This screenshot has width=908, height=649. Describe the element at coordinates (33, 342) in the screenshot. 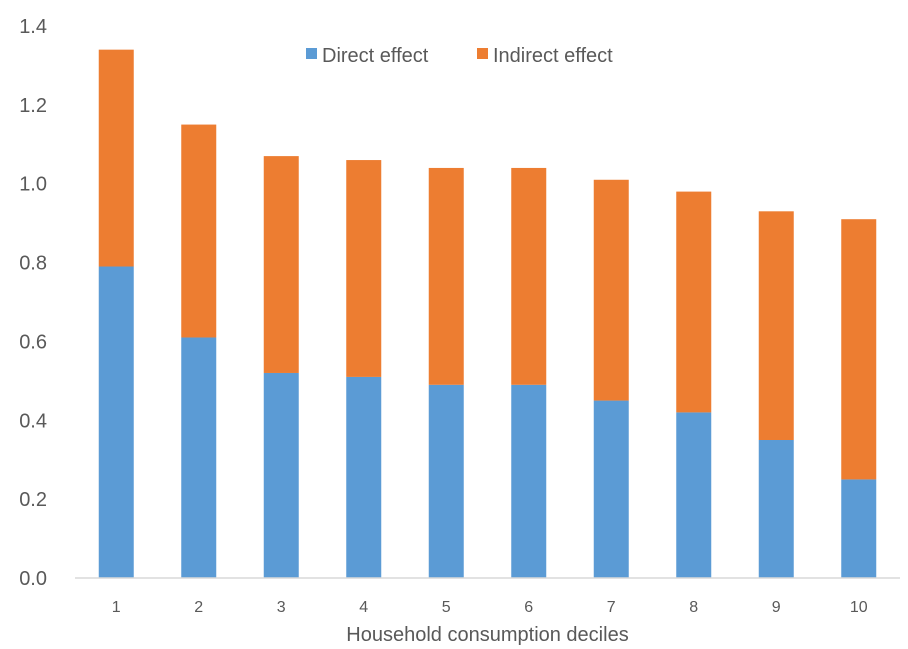

I see `y-tick-label: 0.6` at that location.